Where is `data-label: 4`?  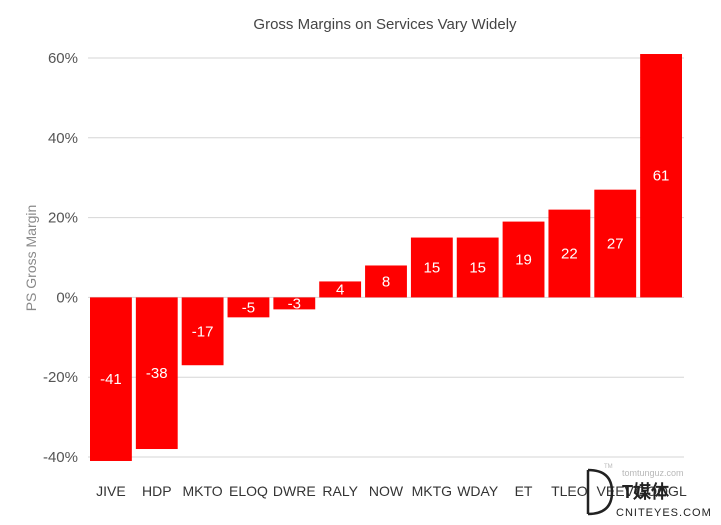 data-label: 4 is located at coordinates (340, 289).